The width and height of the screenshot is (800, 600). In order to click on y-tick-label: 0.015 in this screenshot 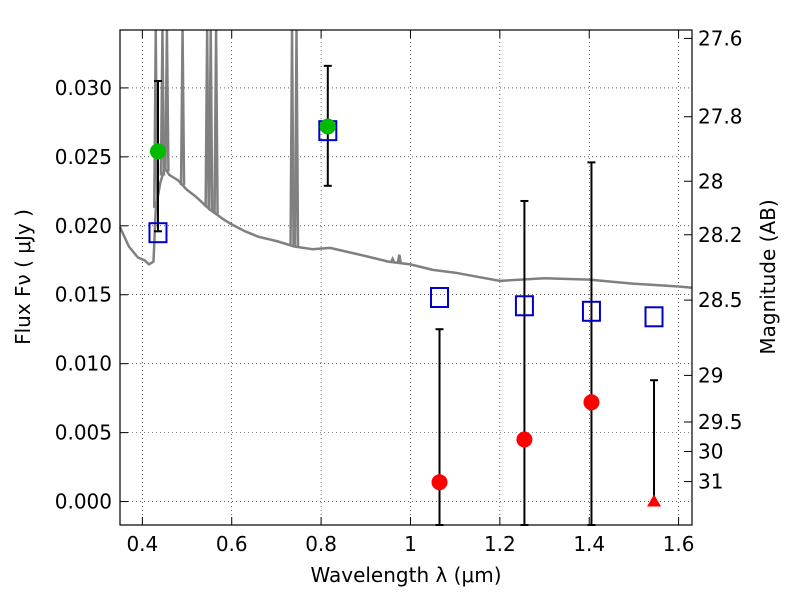, I will do `click(83, 295)`.